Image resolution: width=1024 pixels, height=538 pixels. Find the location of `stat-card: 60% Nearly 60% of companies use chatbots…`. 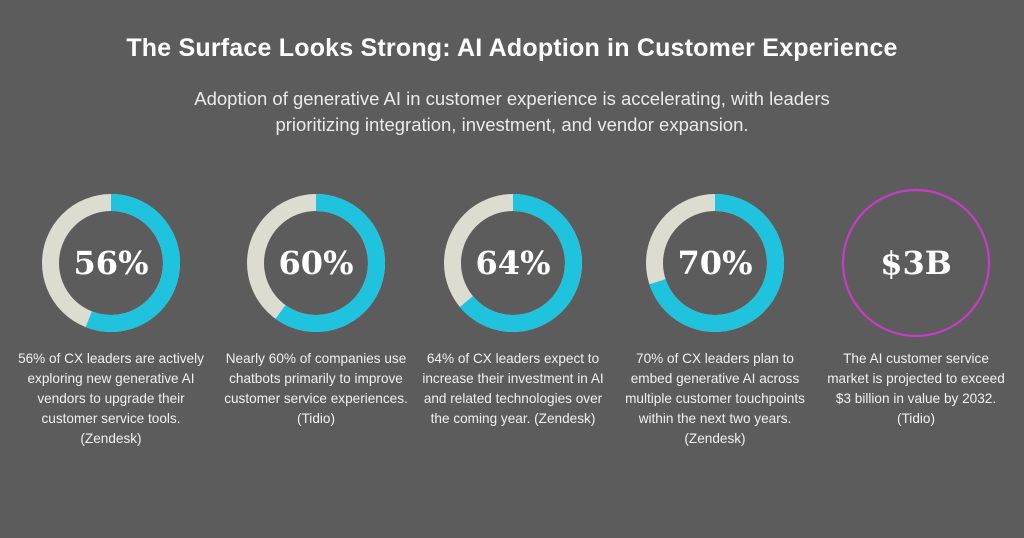

stat-card: 60% Nearly 60% of companies use chatbots… is located at coordinates (316, 308).